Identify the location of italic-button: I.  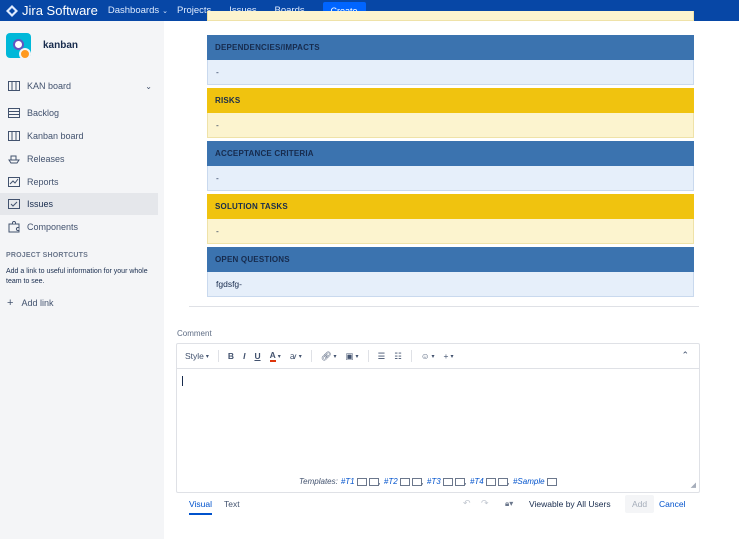
(244, 356).